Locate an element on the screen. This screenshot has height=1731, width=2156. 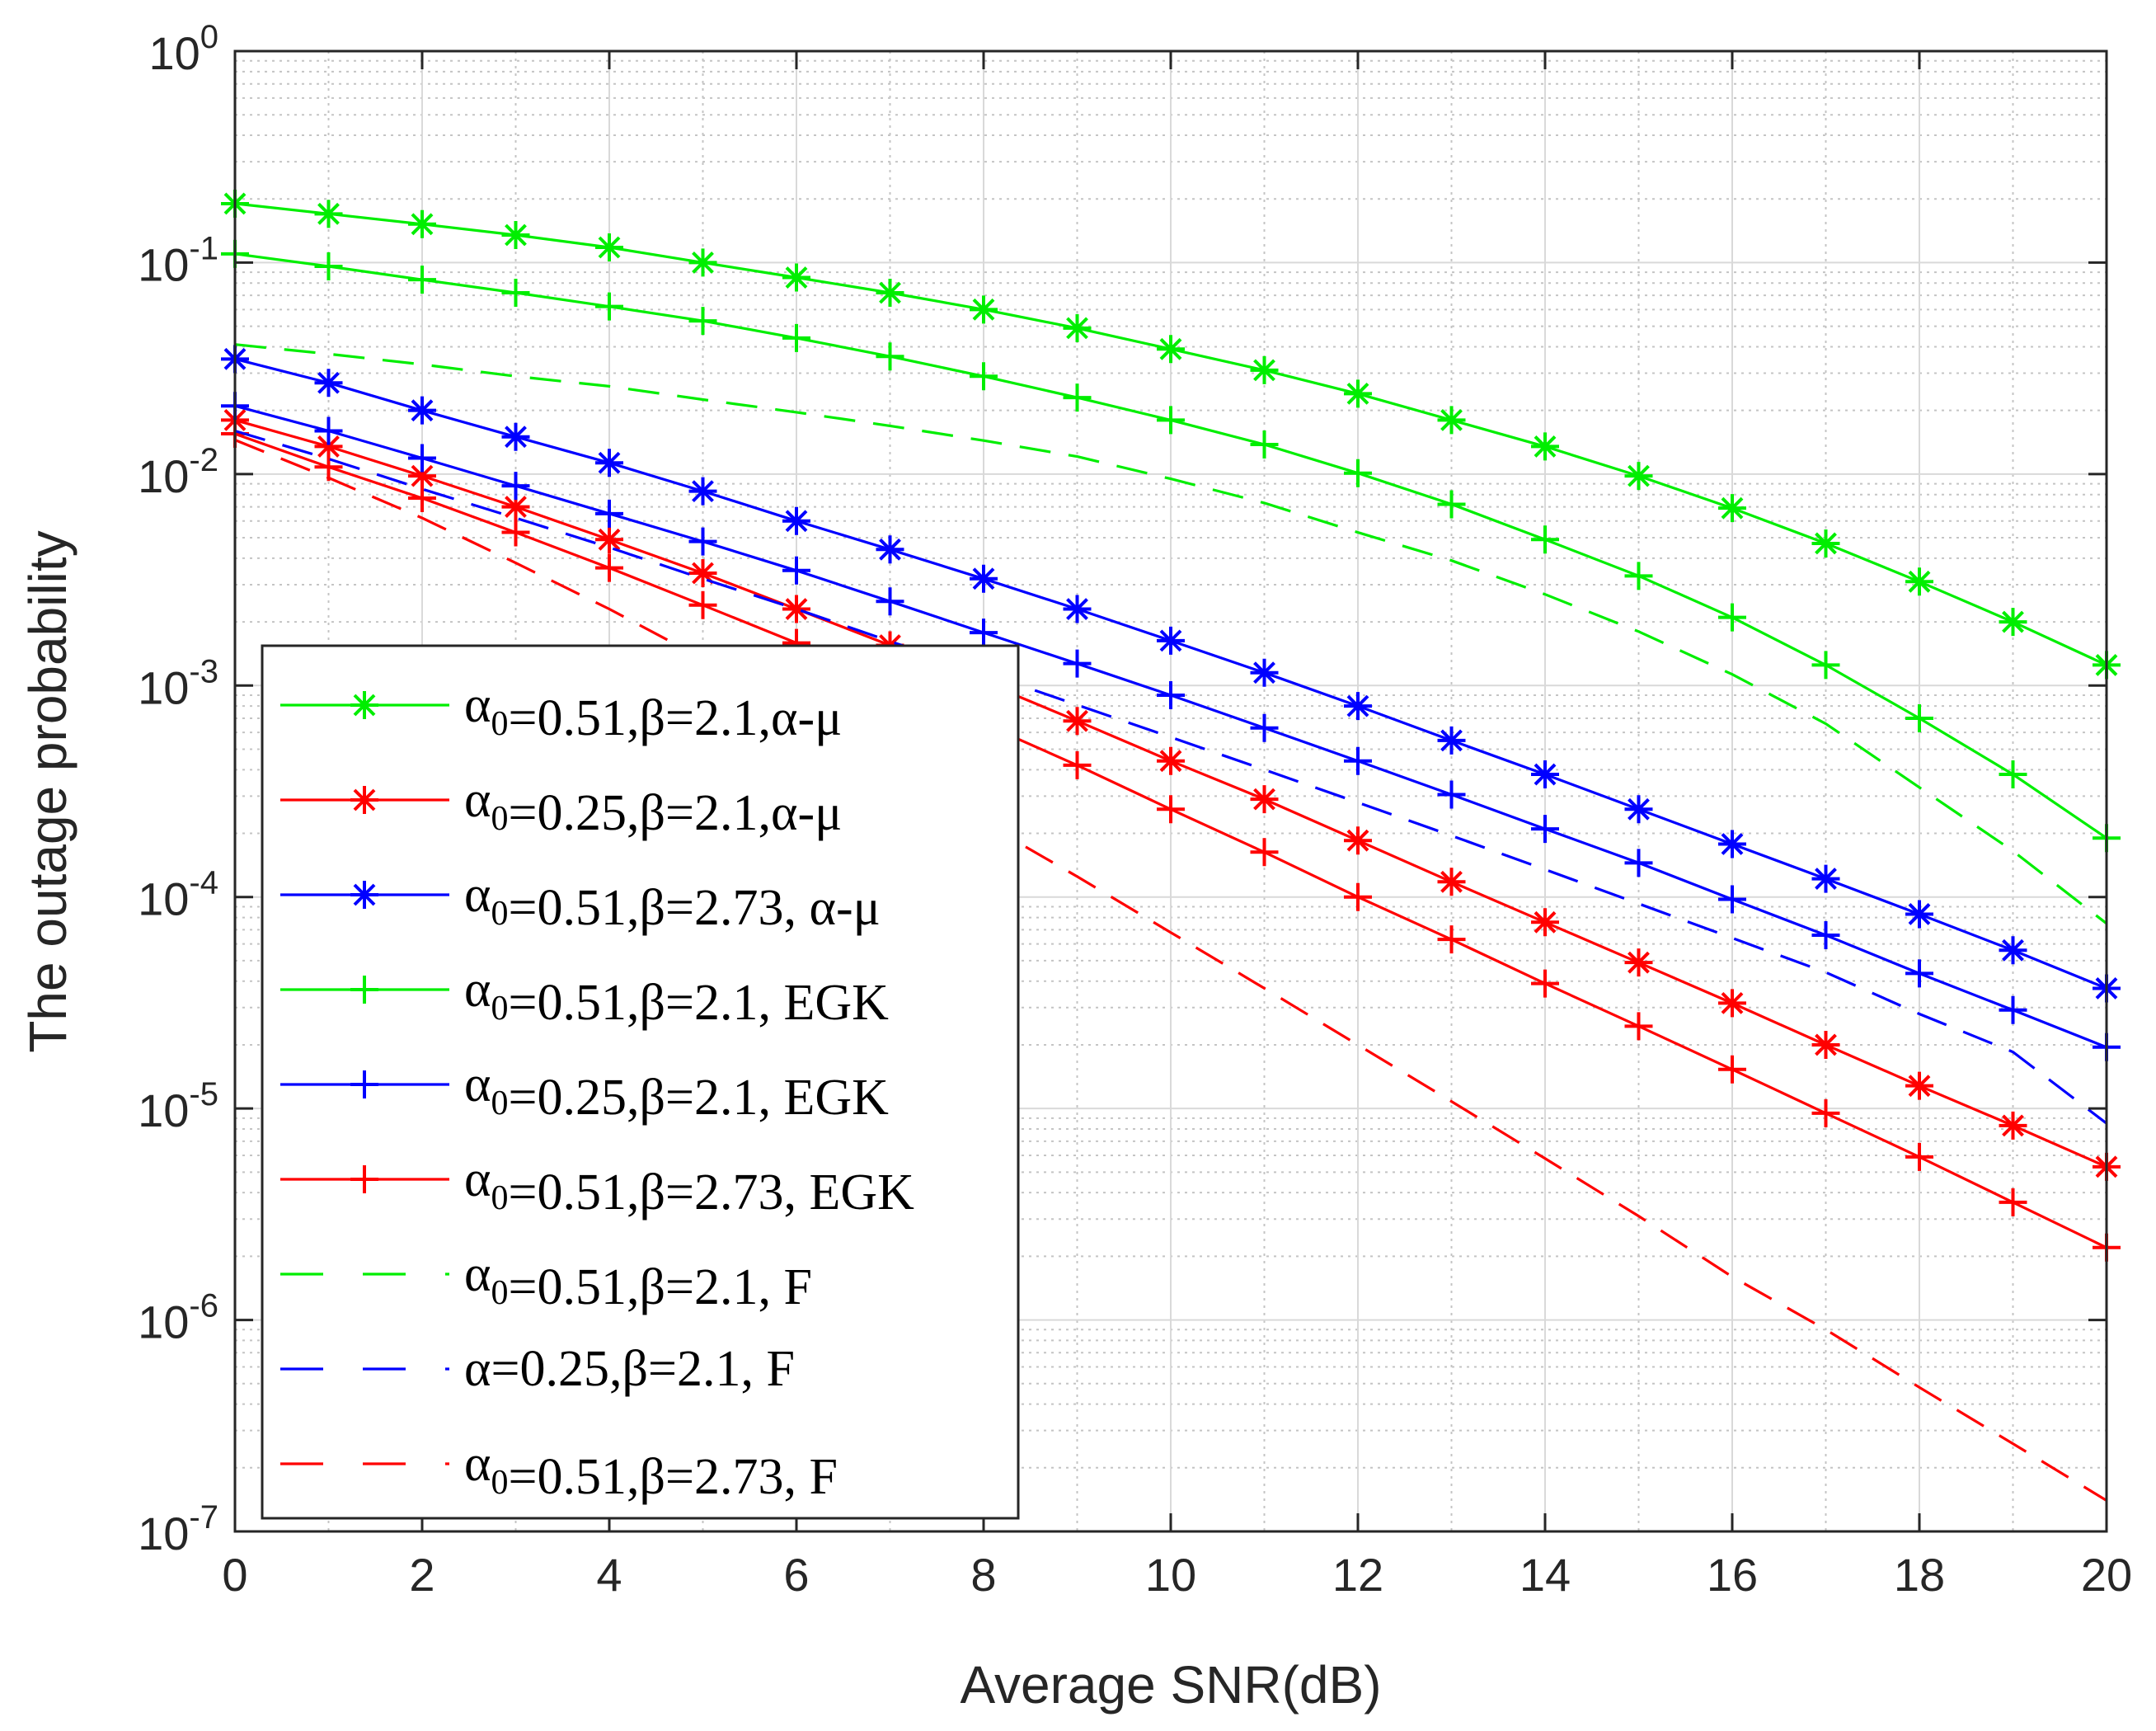
legend-entry-8: α=0.25,β=2.1, F is located at coordinates (629, 1369).